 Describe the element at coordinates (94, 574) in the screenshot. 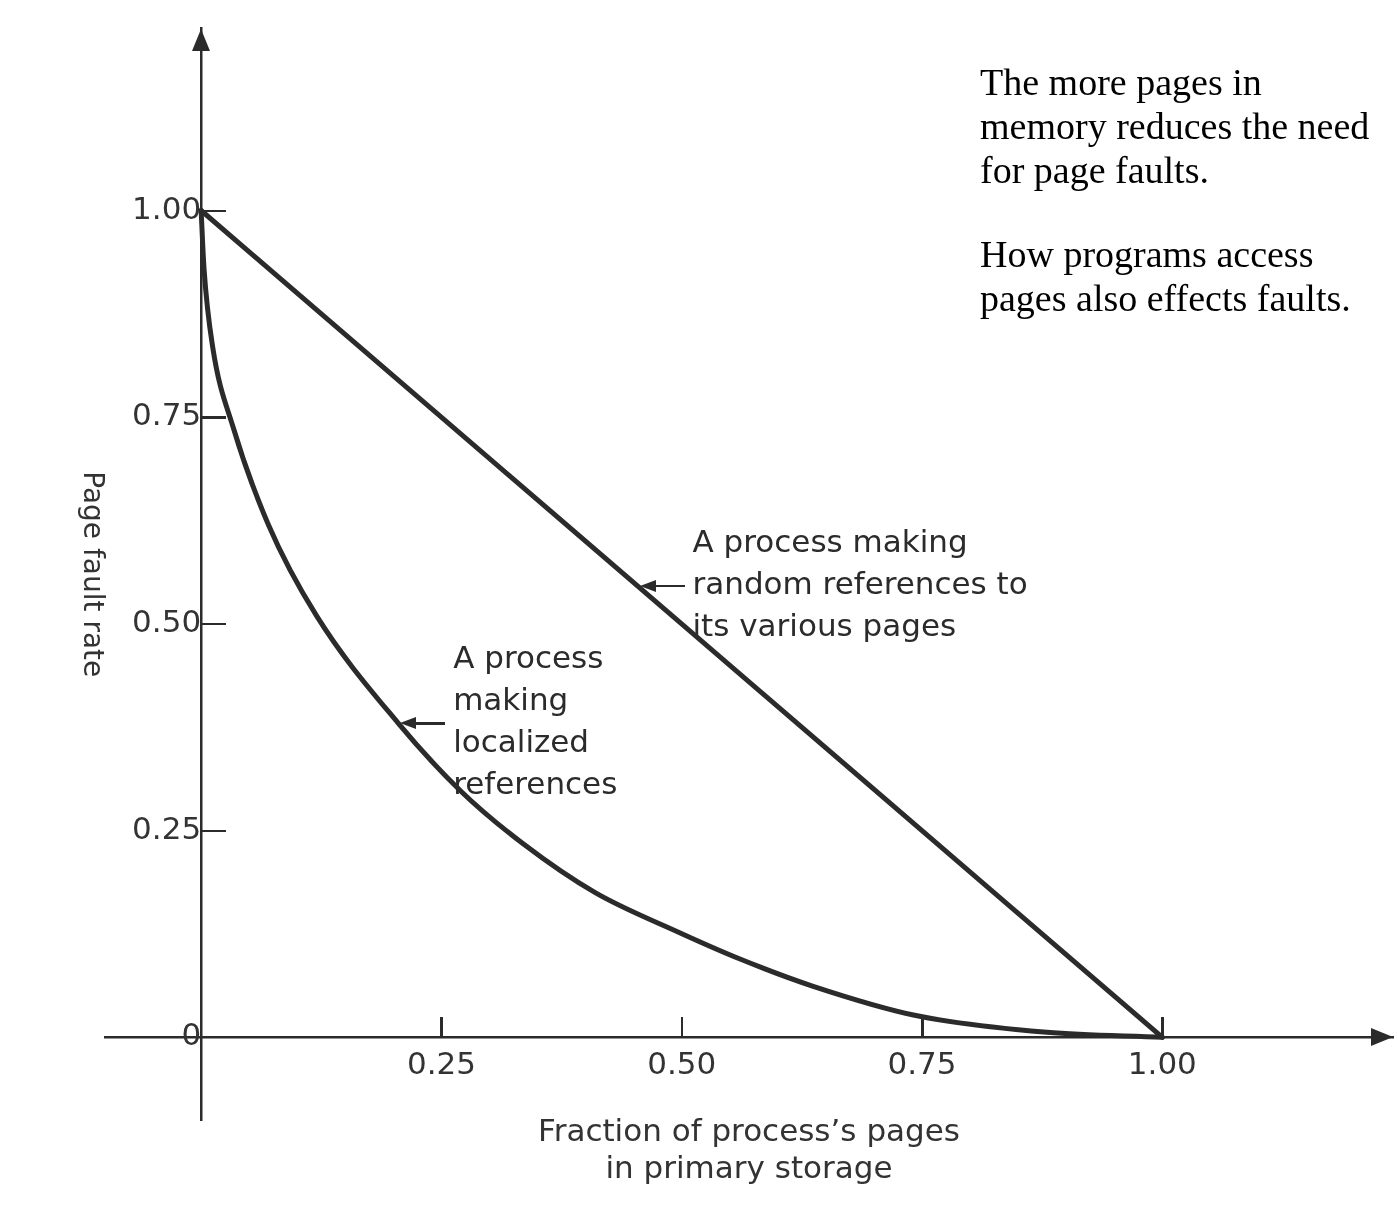

I see `y-axis-title: Page fault rate` at that location.